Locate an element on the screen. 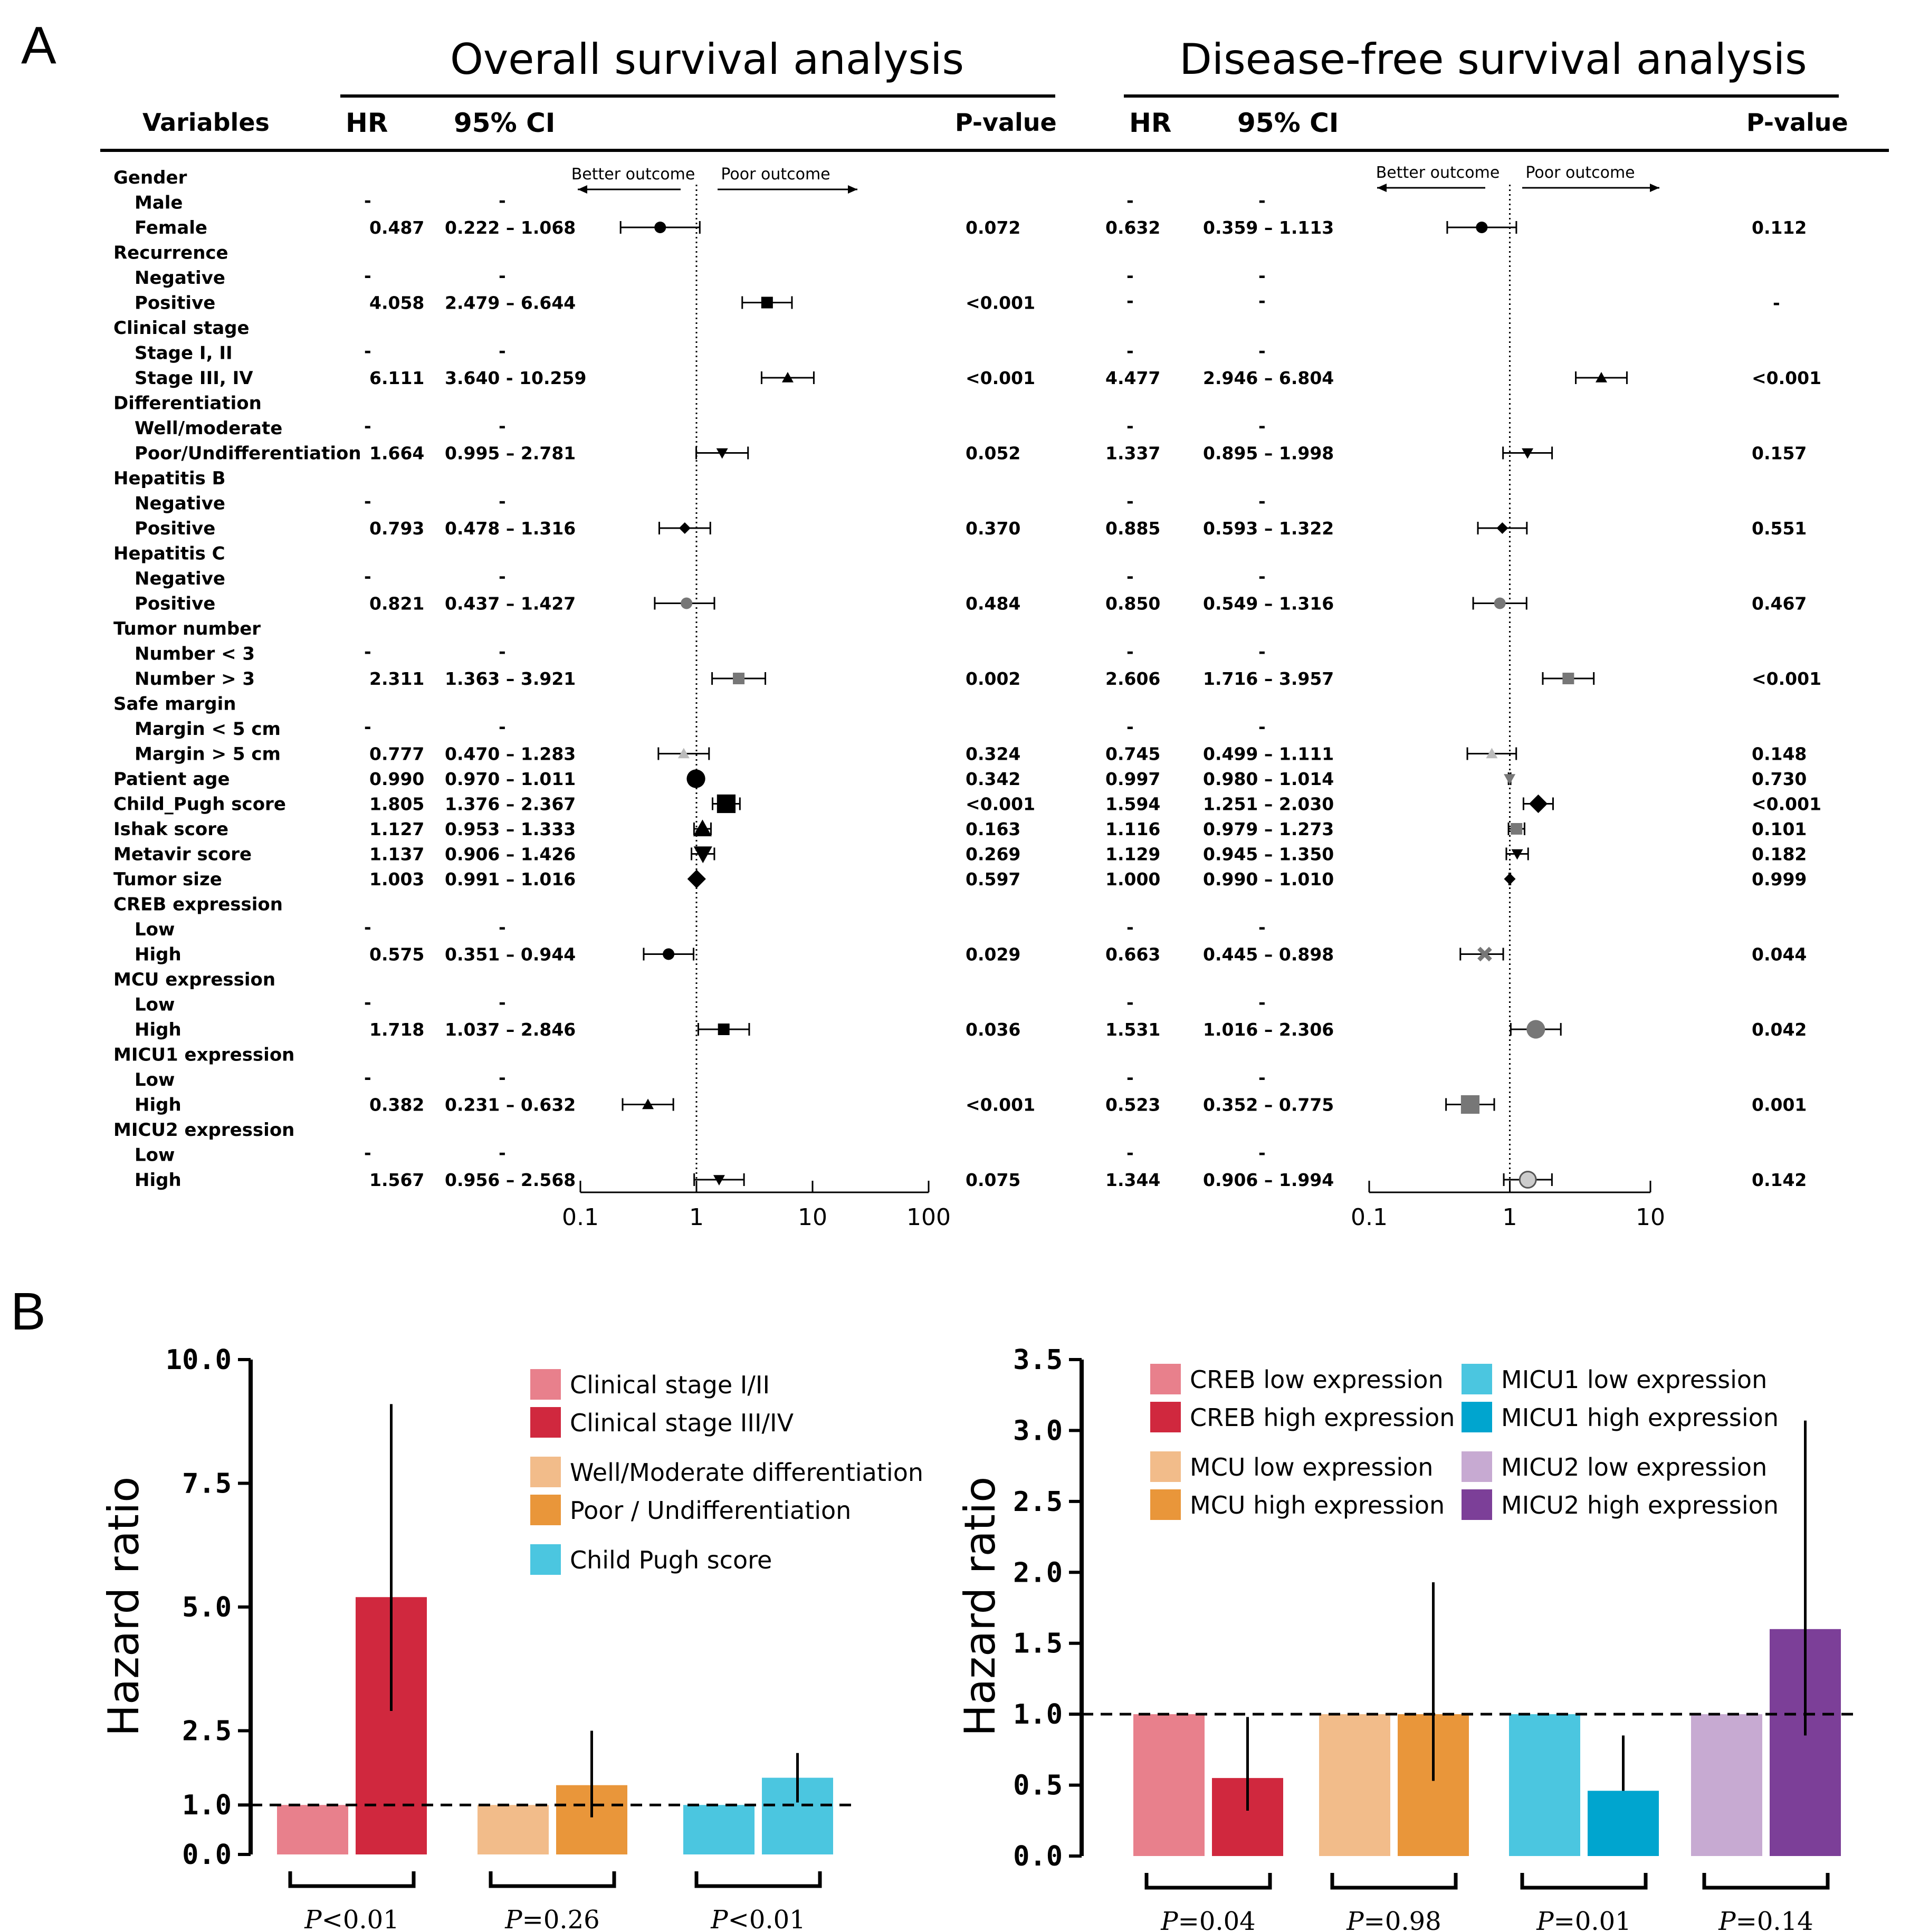  dfs-ci-value: - is located at coordinates (1262, 301).